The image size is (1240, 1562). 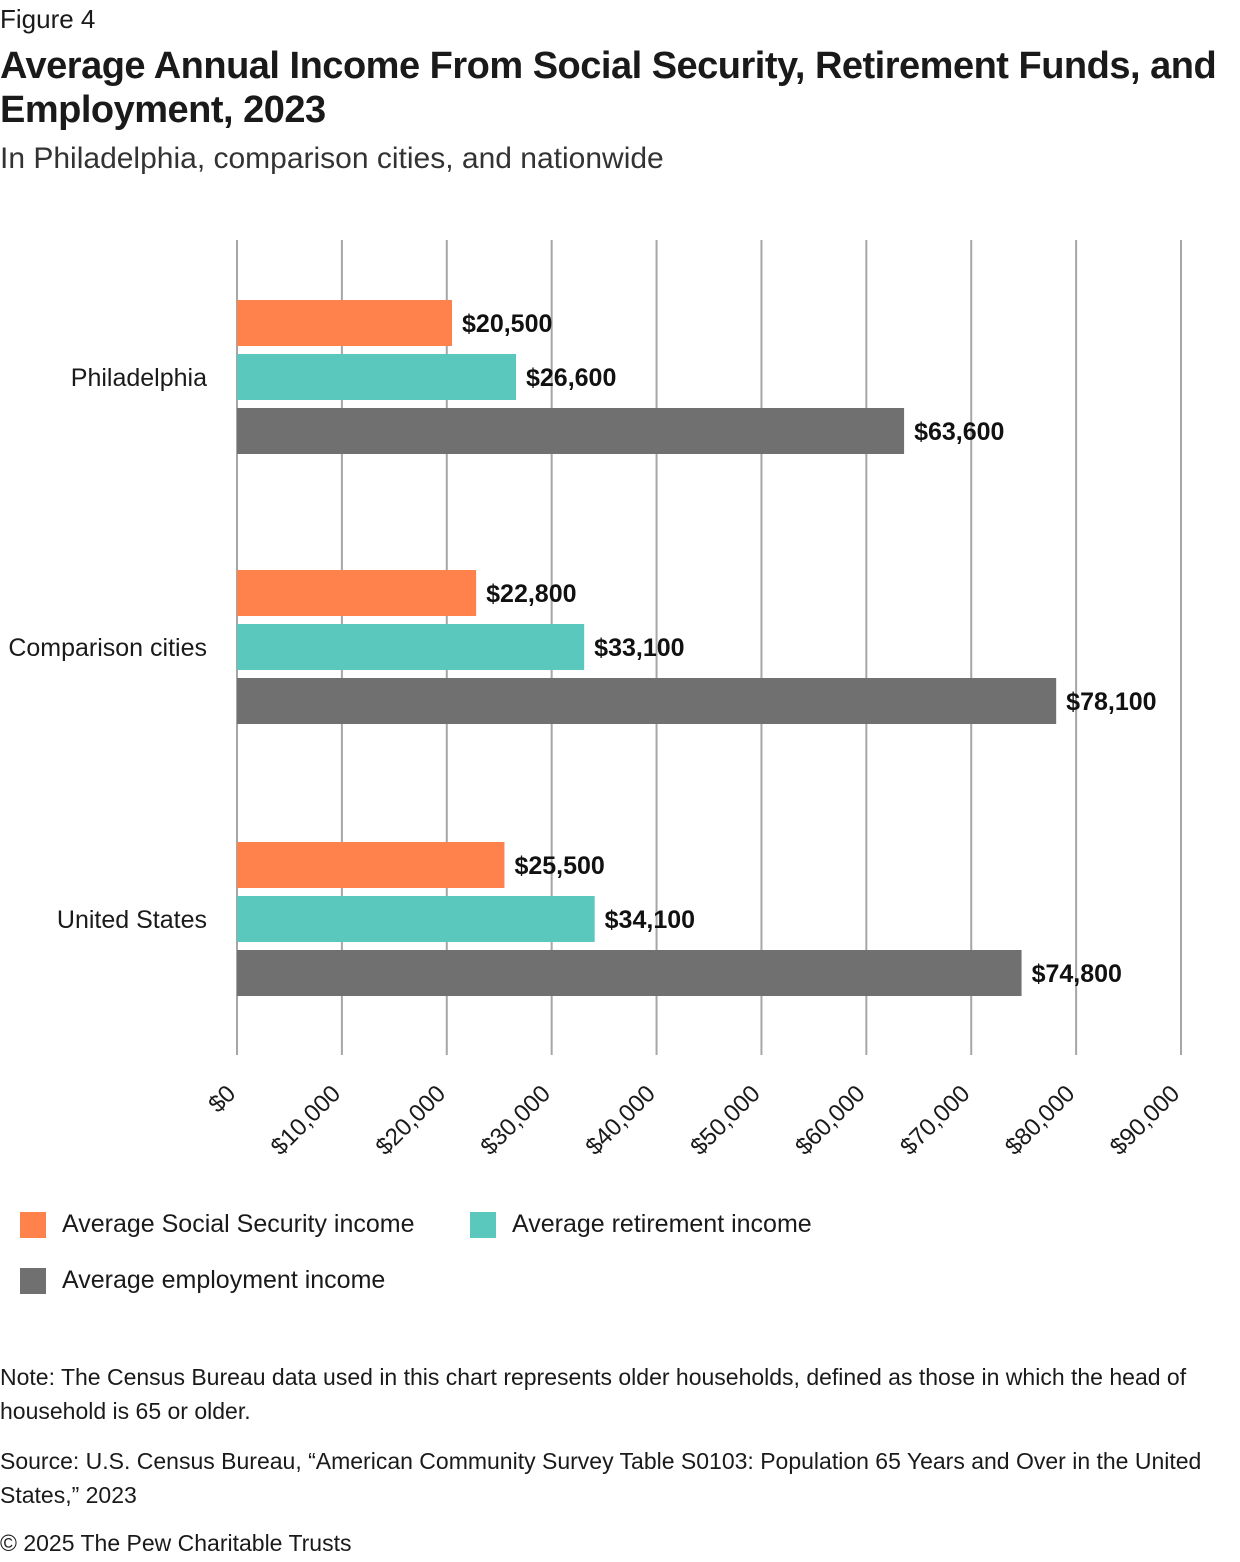 I want to click on figure-label: Figure 4, so click(x=48, y=19).